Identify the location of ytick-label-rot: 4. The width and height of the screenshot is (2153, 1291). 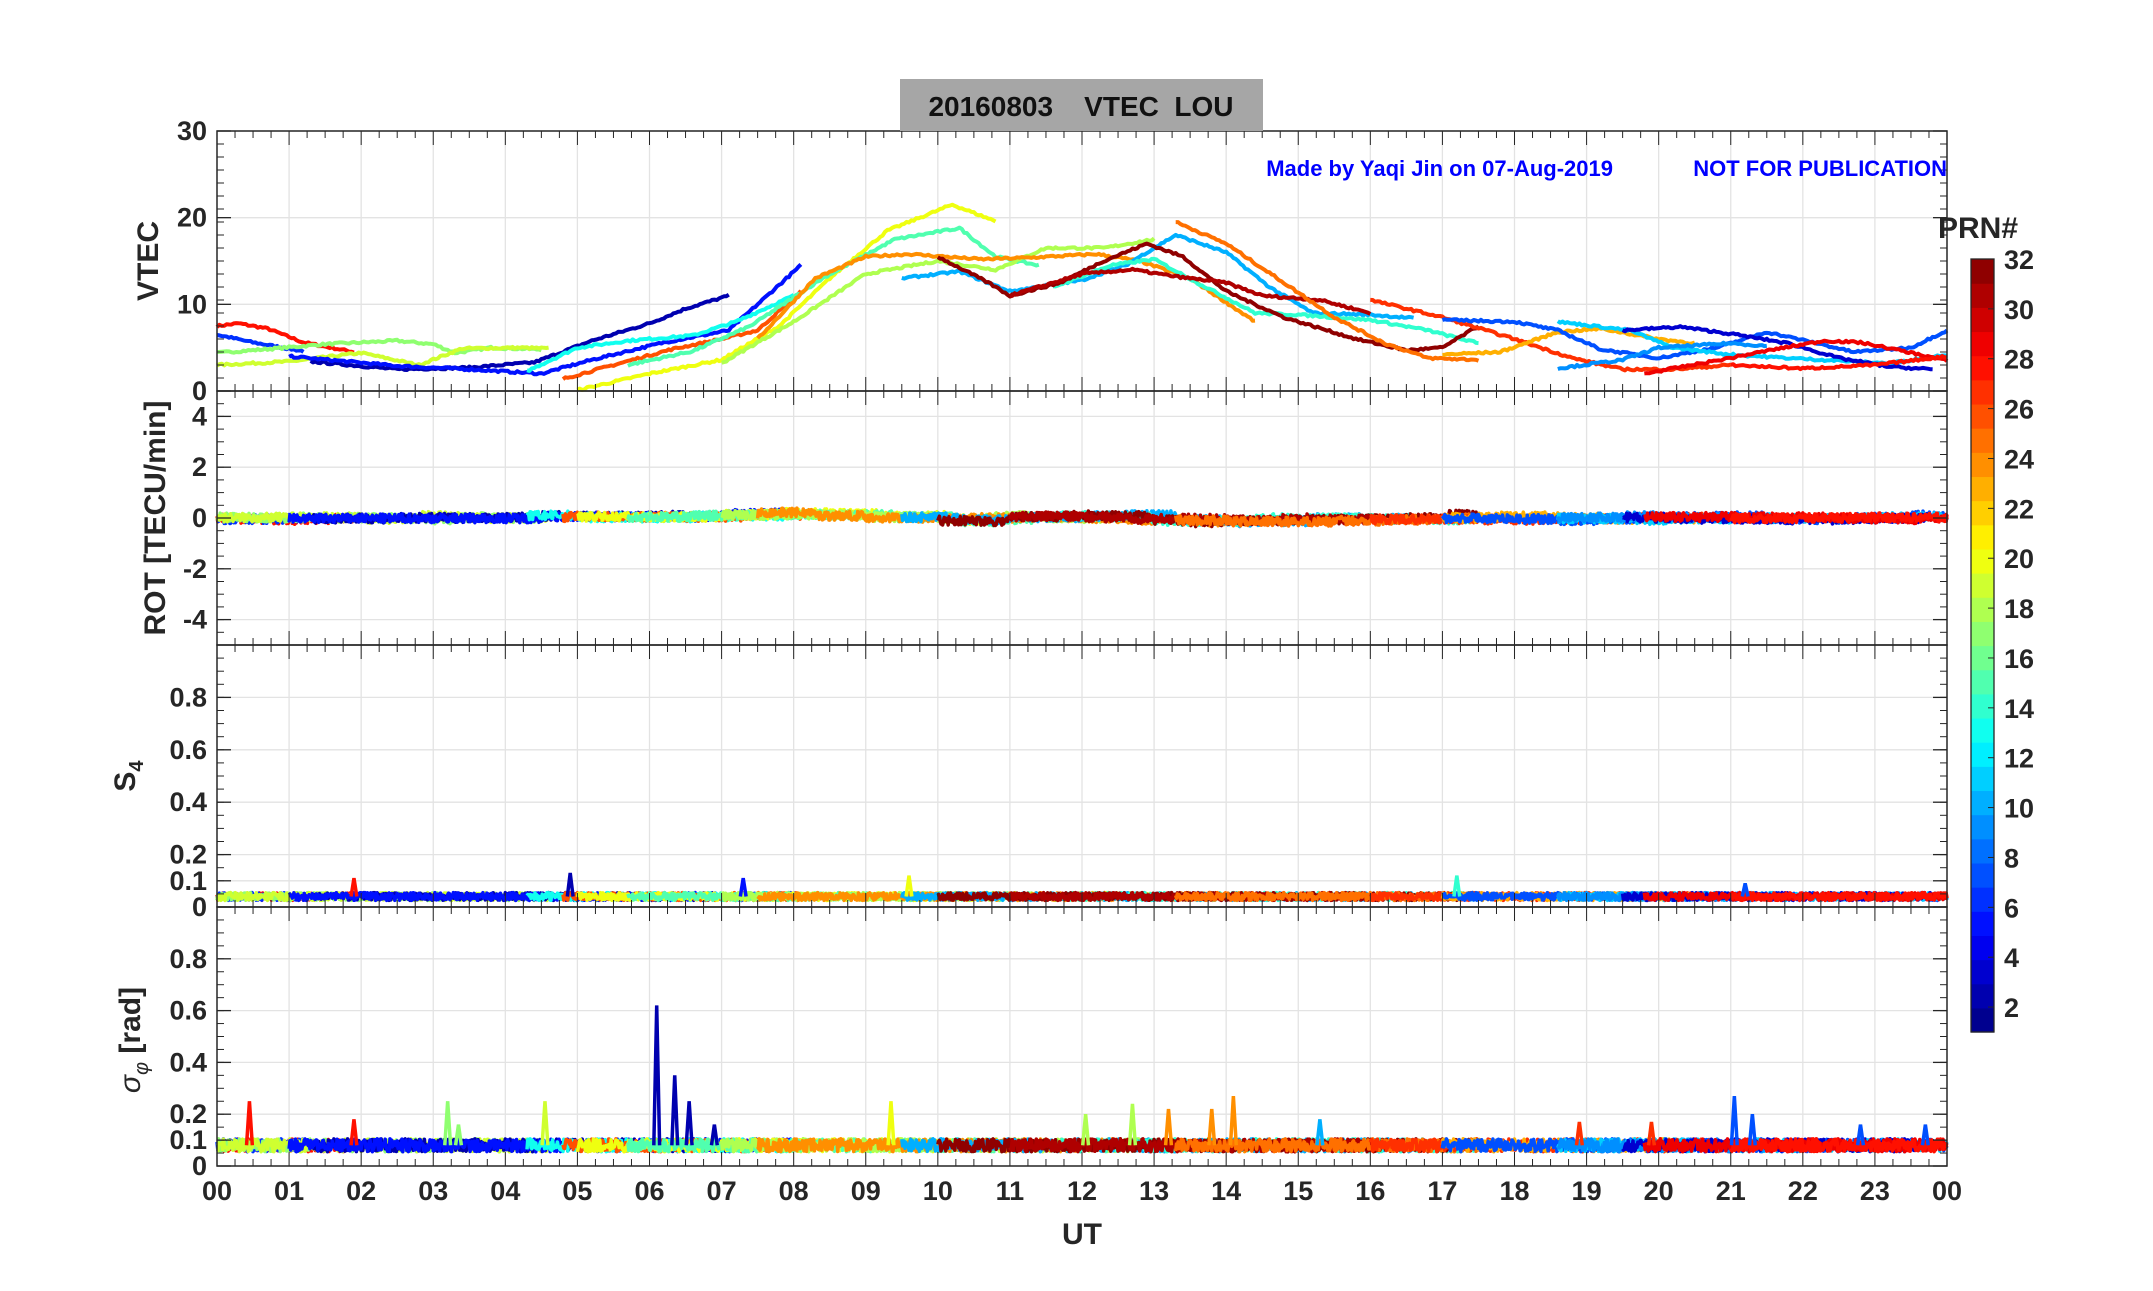
(199, 416).